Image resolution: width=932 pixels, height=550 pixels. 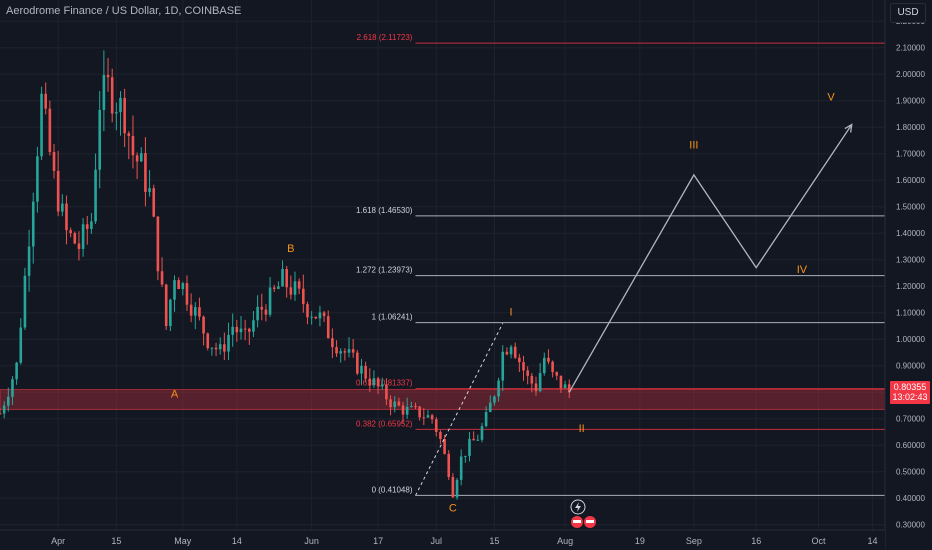 What do you see at coordinates (910, 445) in the screenshot?
I see `price-tick-label: 0.60000` at bounding box center [910, 445].